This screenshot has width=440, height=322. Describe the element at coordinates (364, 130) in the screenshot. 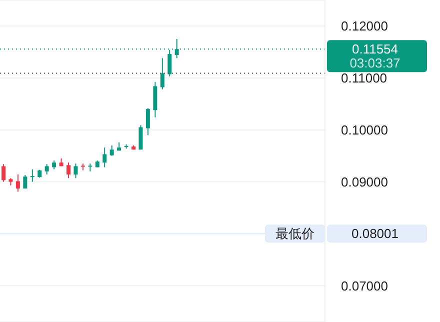

I see `y-tick-label: 0.10000` at that location.